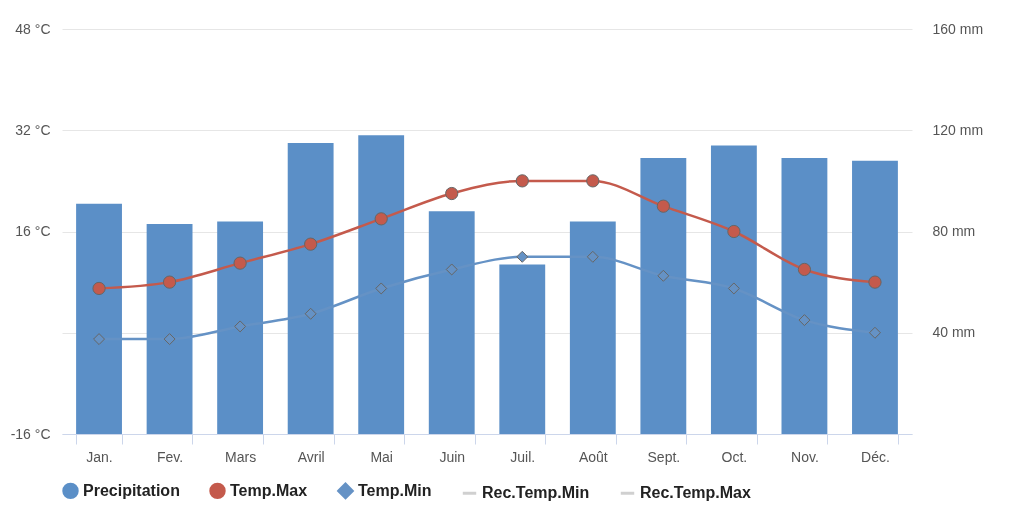  What do you see at coordinates (958, 28) in the screenshot?
I see `y2-tick-label: 160 mm` at bounding box center [958, 28].